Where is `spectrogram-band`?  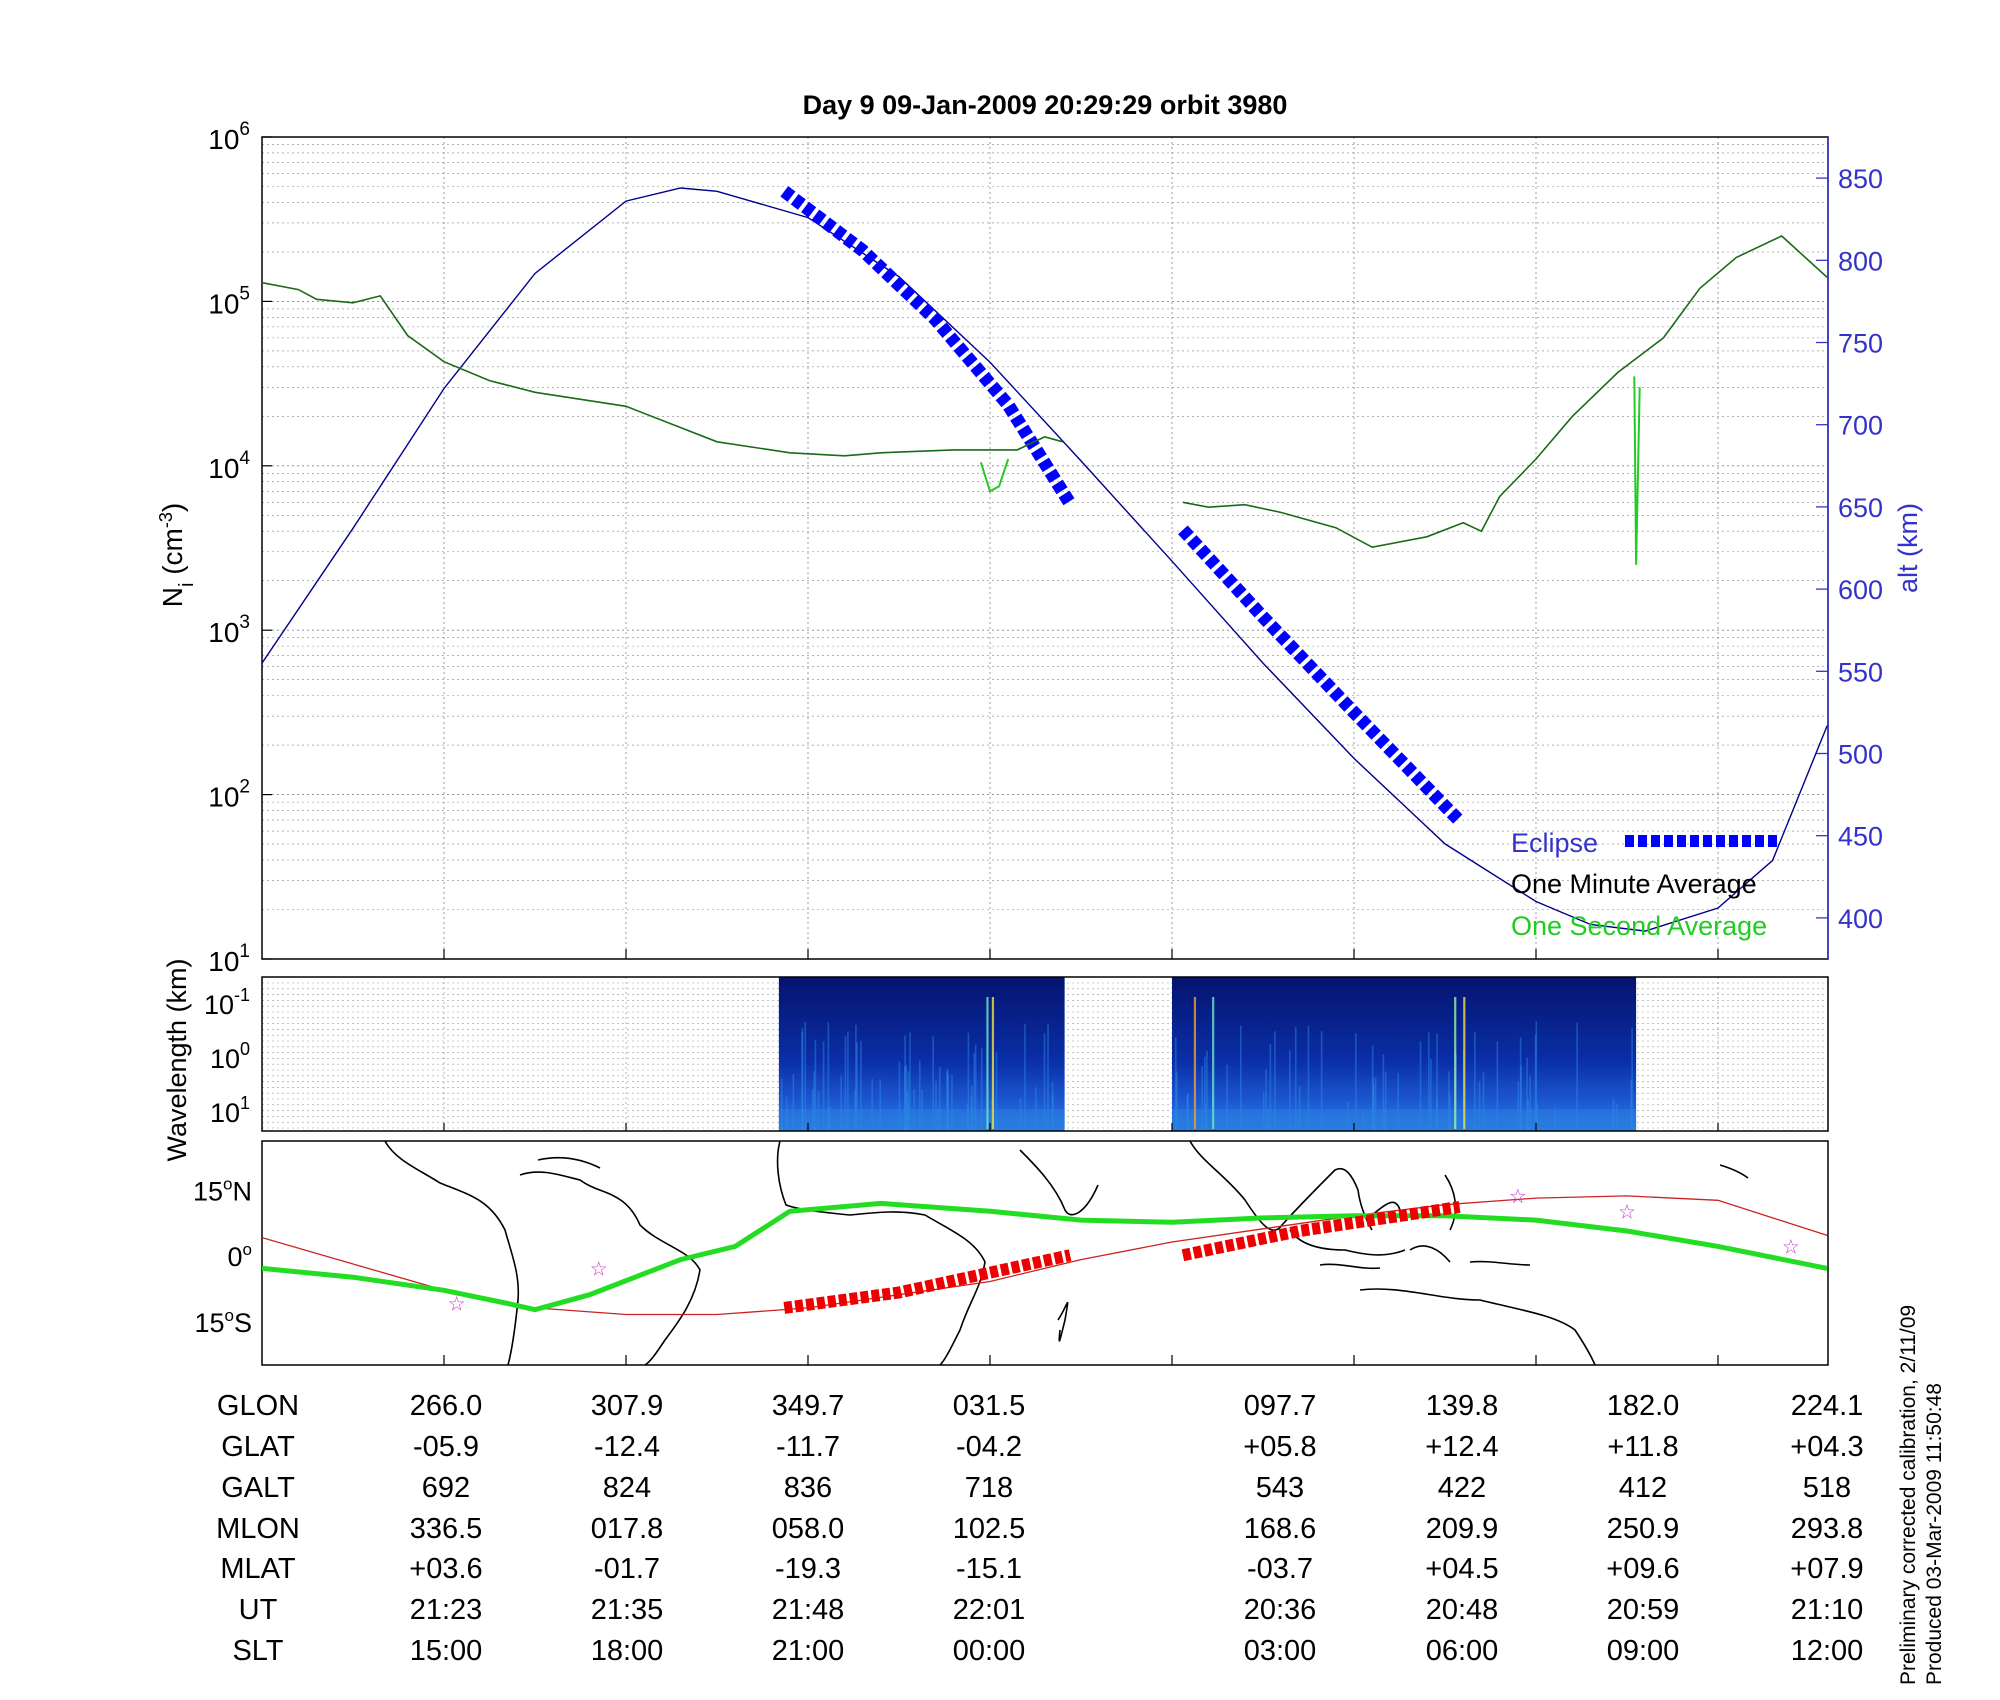 spectrogram-band is located at coordinates (1404, 1117).